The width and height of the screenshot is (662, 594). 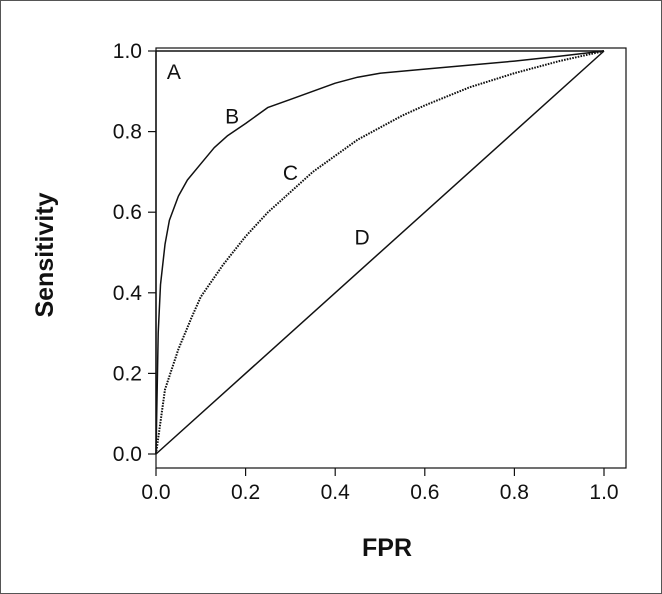 I want to click on x-tick-label: 0.0, so click(x=155, y=492).